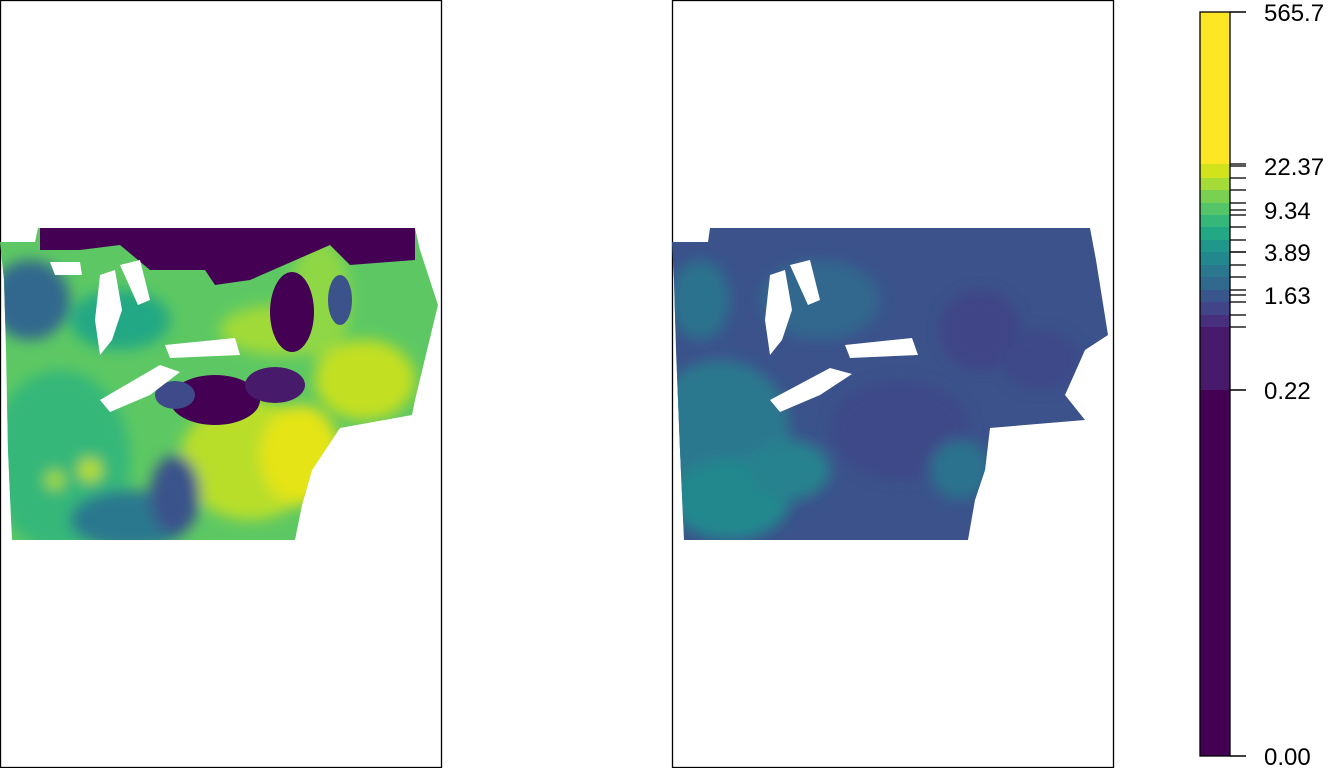 The width and height of the screenshot is (1344, 768). I want to click on legend-bar-border, so click(1215, 384).